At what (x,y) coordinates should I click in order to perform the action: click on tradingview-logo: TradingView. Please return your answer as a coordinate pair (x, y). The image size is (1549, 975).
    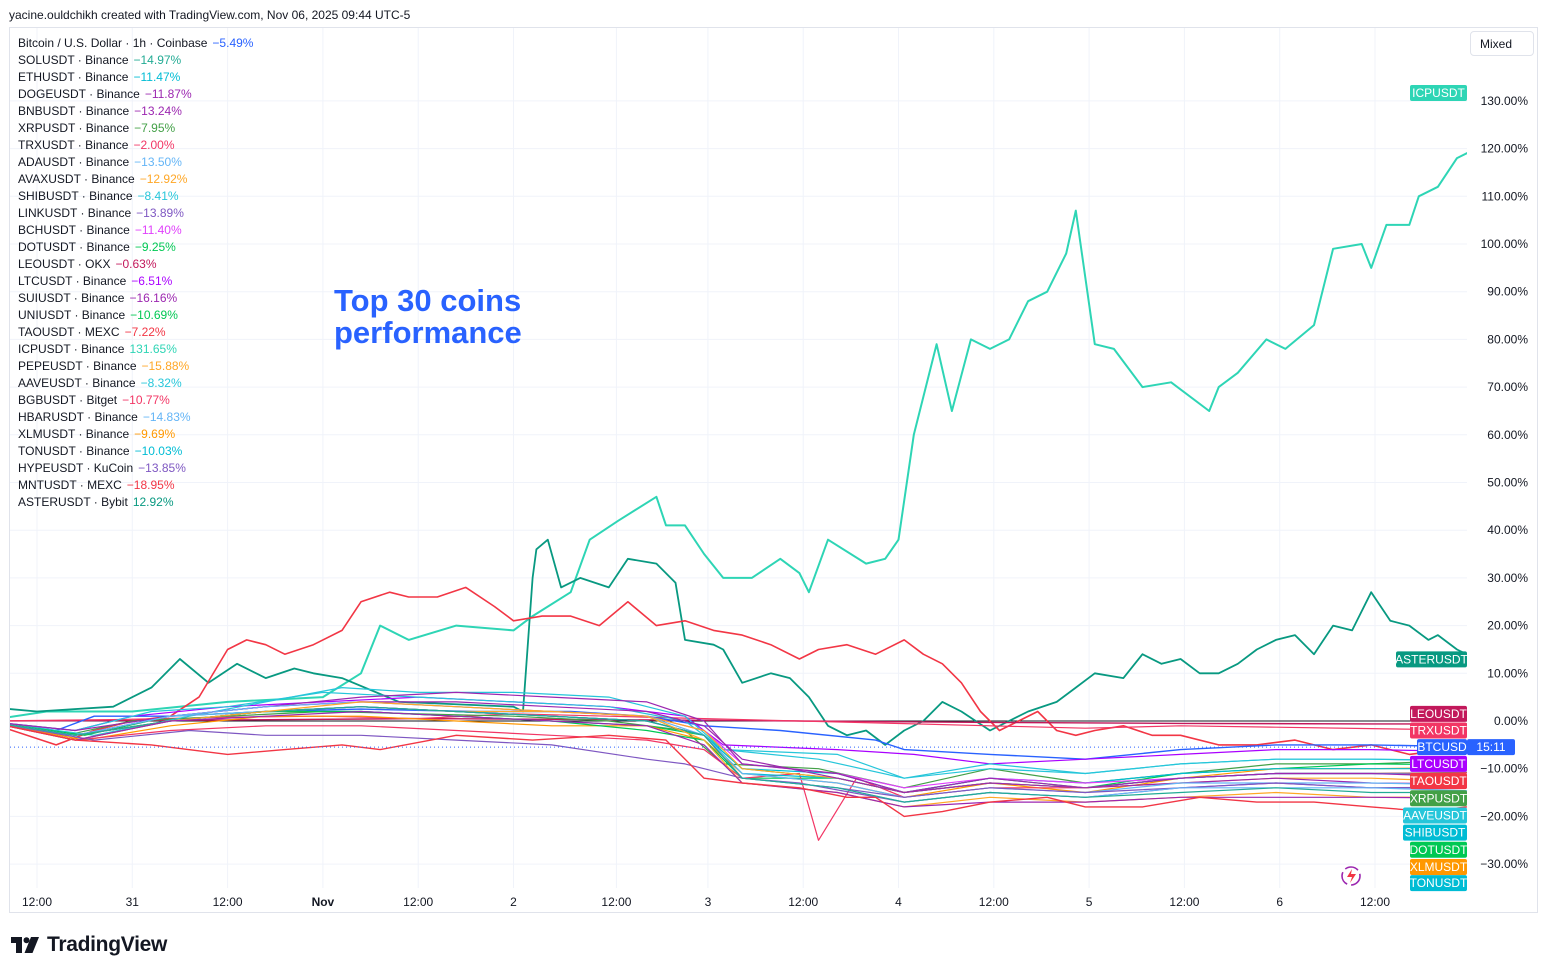
    Looking at the image, I should click on (89, 945).